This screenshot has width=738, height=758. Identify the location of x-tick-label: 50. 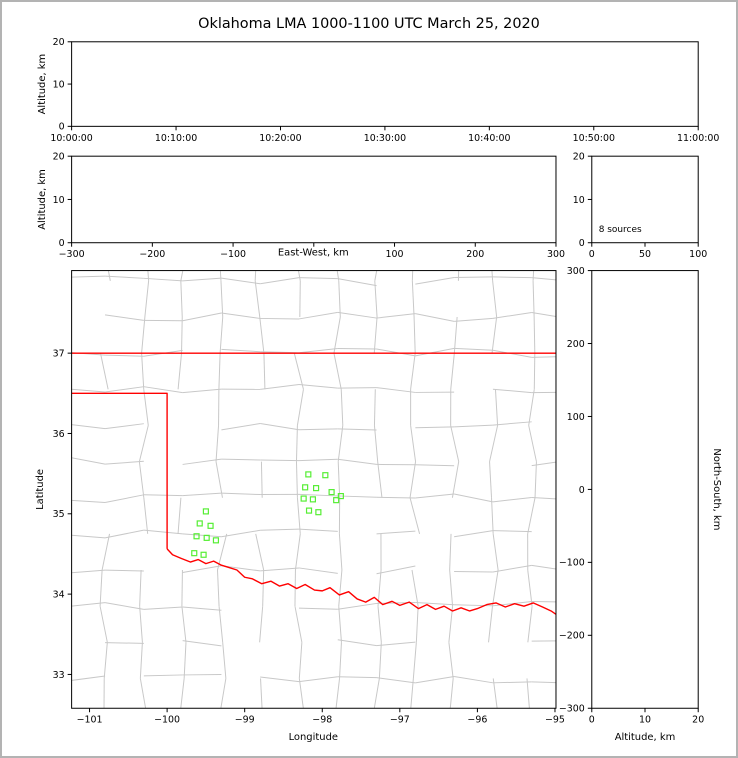
(645, 254).